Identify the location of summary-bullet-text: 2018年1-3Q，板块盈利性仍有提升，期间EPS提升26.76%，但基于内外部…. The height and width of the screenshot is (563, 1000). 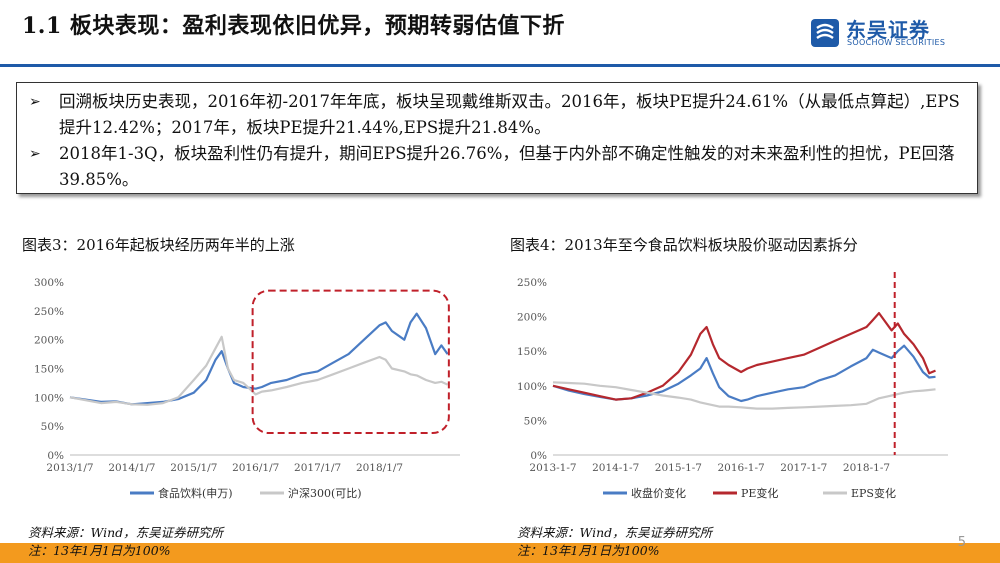
(507, 166).